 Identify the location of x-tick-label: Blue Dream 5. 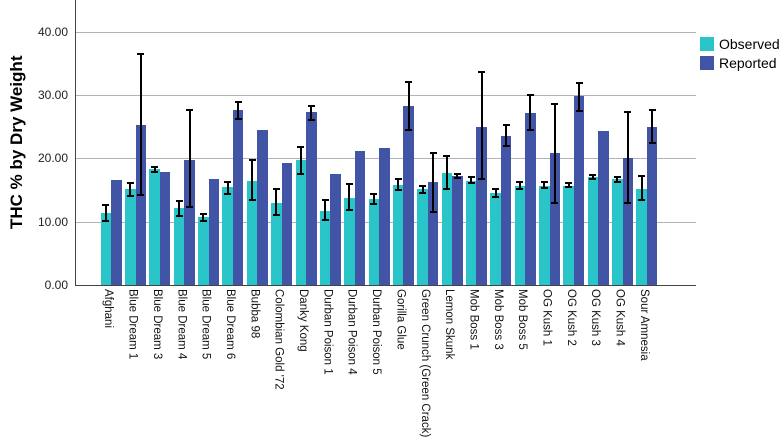
(205, 324).